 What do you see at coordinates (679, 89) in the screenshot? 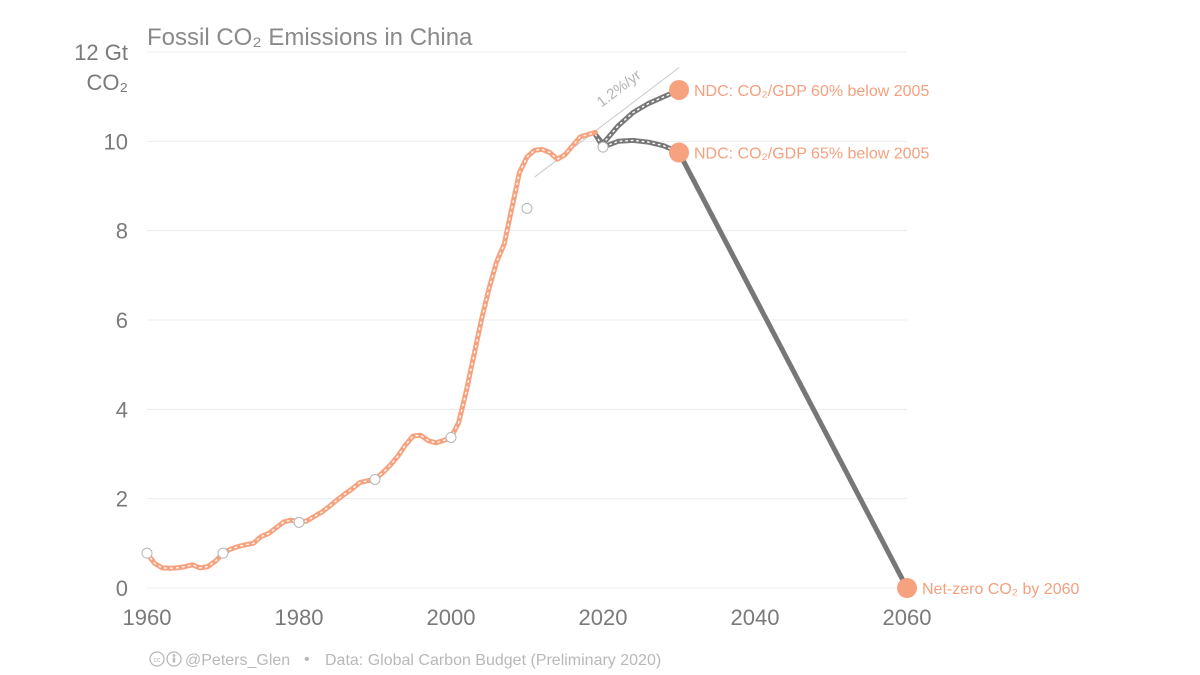
I see `ndc-60-endpoint` at bounding box center [679, 89].